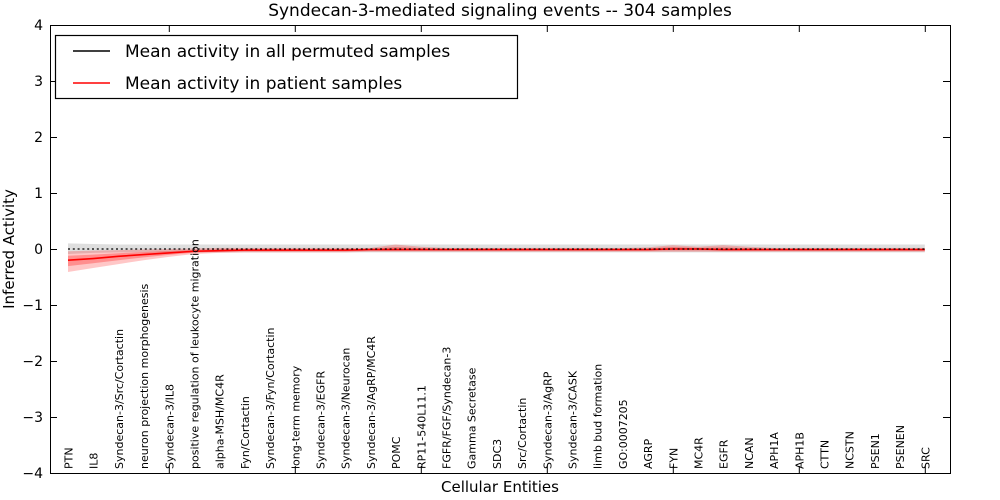  I want to click on x-category-label: IL8, so click(94, 461).